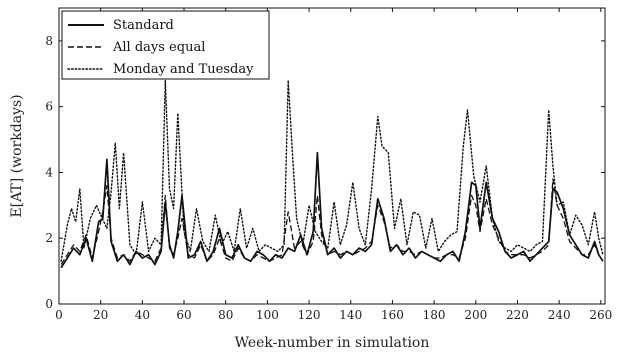 This screenshot has height=354, width=618. I want to click on x-tick-label: 220, so click(517, 315).